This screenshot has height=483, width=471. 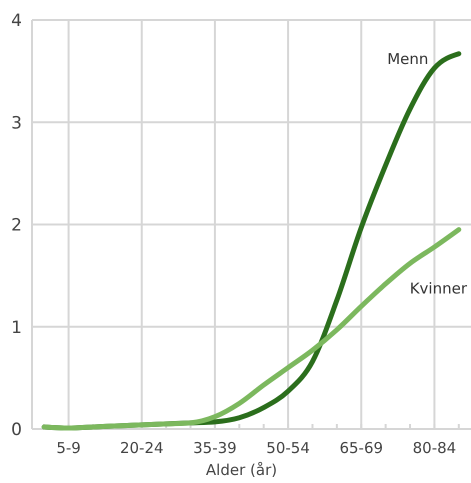 What do you see at coordinates (439, 288) in the screenshot?
I see `series-label: Kvinner` at bounding box center [439, 288].